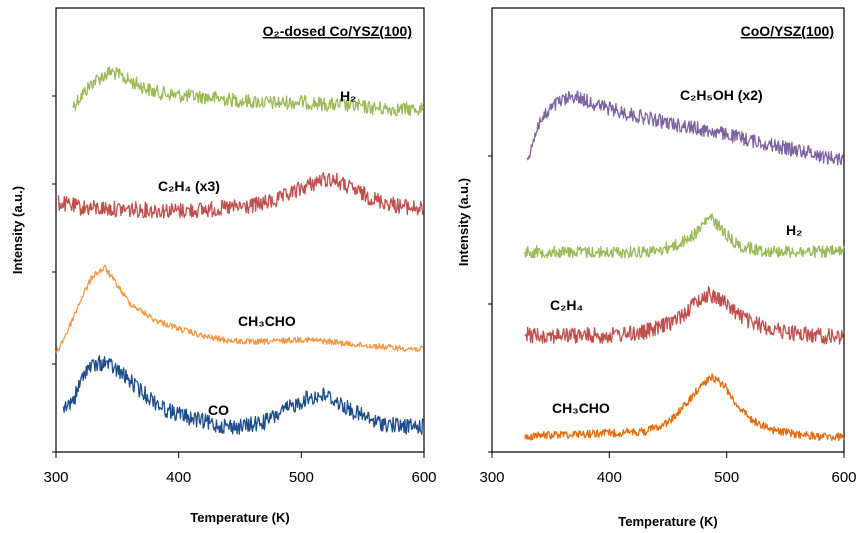 Image resolution: width=862 pixels, height=533 pixels. Describe the element at coordinates (463, 222) in the screenshot. I see `right-y-axis-title: Intensity (a.u.)` at that location.